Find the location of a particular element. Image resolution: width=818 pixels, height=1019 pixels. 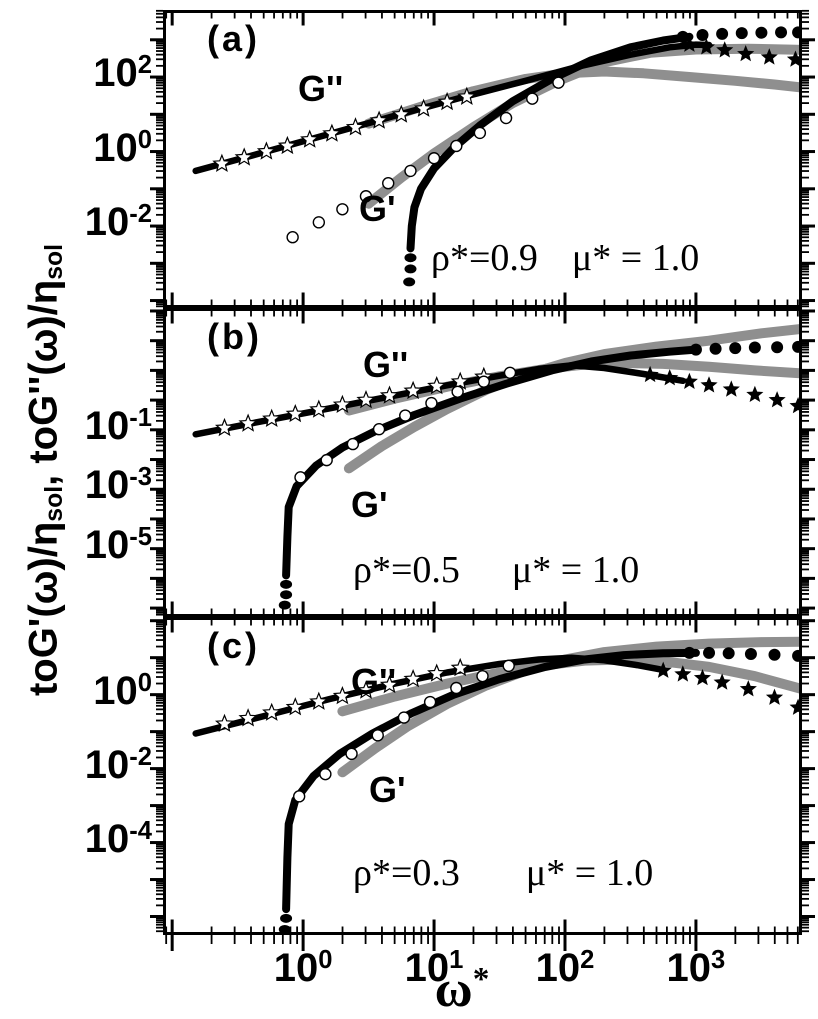

x-tick-label: 102 is located at coordinates (565, 968).